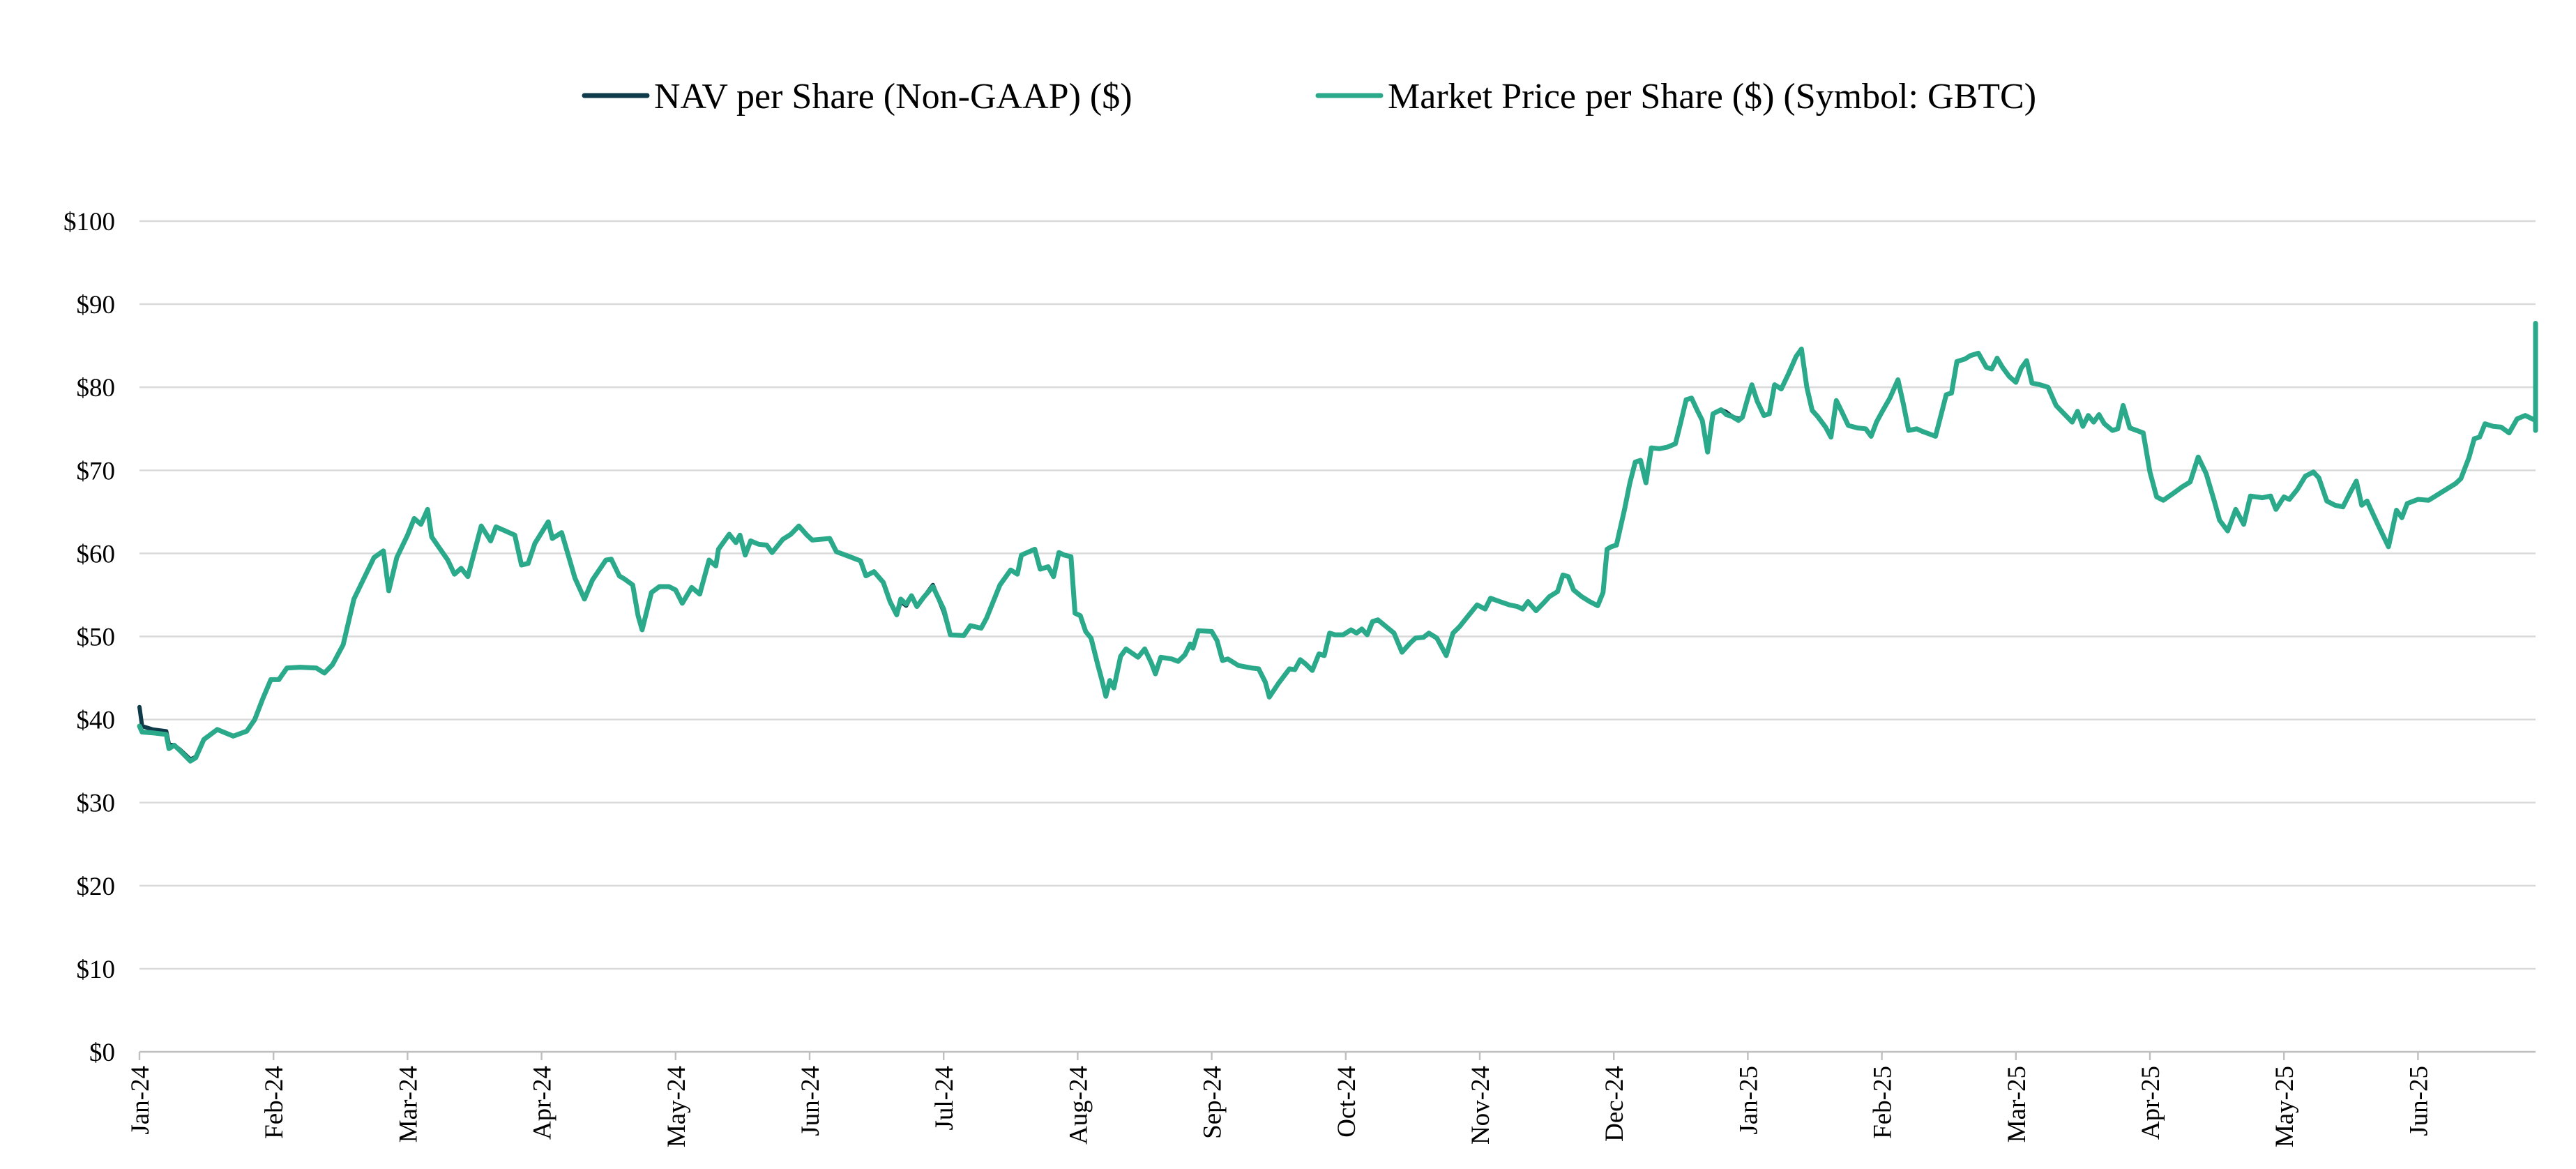 Image resolution: width=2576 pixels, height=1169 pixels. I want to click on y-tick-label-40: $40, so click(96, 721).